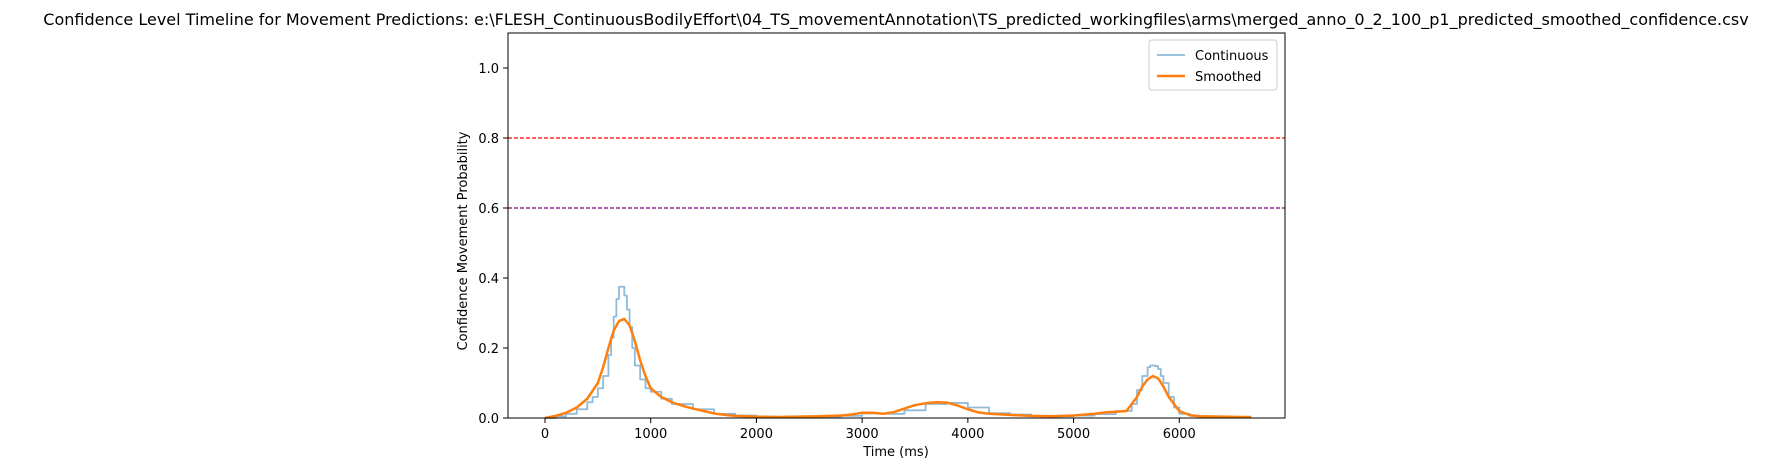 The height and width of the screenshot is (470, 1792). Describe the element at coordinates (488, 69) in the screenshot. I see `y-tick-label: 1.0` at that location.